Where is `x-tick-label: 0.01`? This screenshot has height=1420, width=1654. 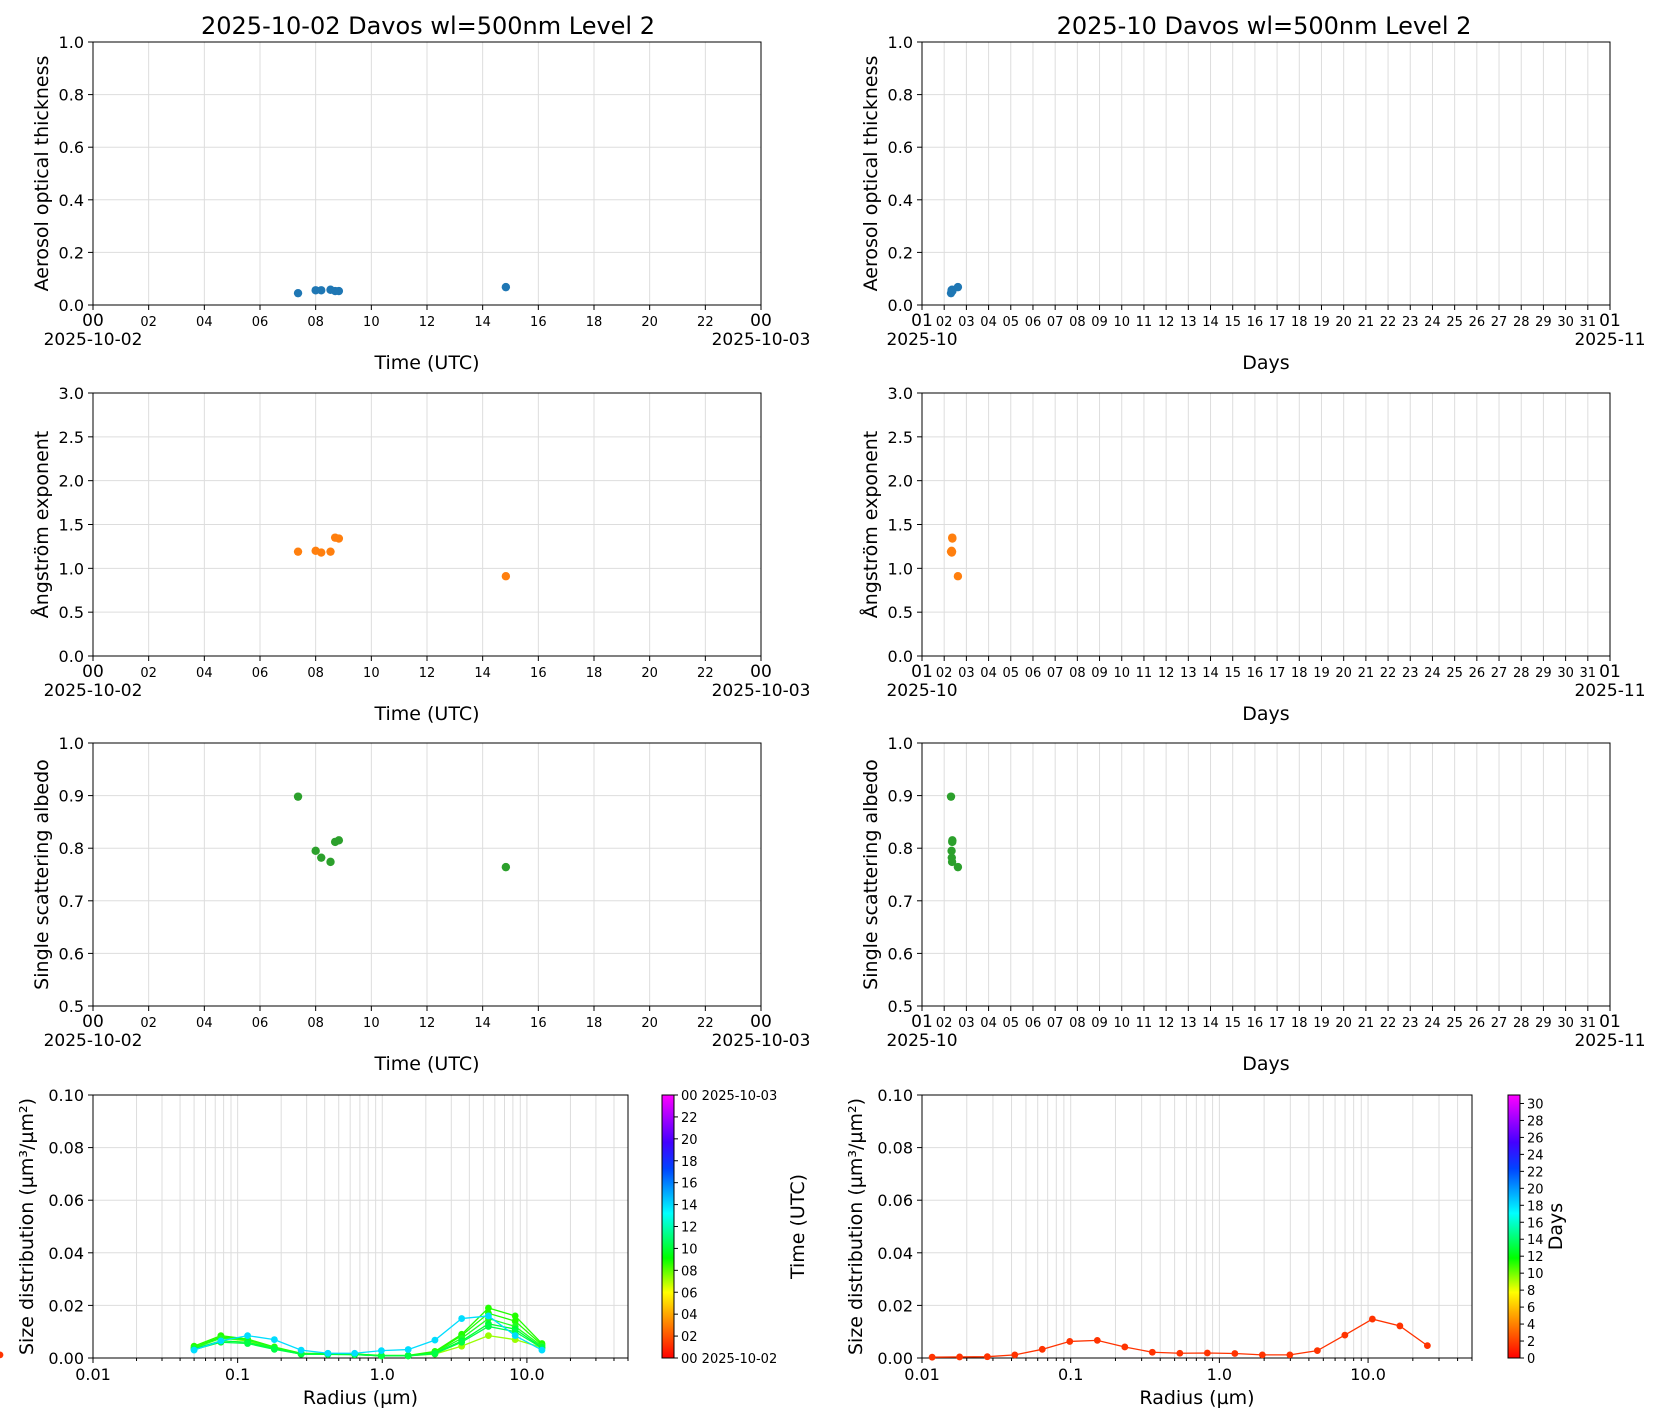 x-tick-label: 0.01 is located at coordinates (93, 1374).